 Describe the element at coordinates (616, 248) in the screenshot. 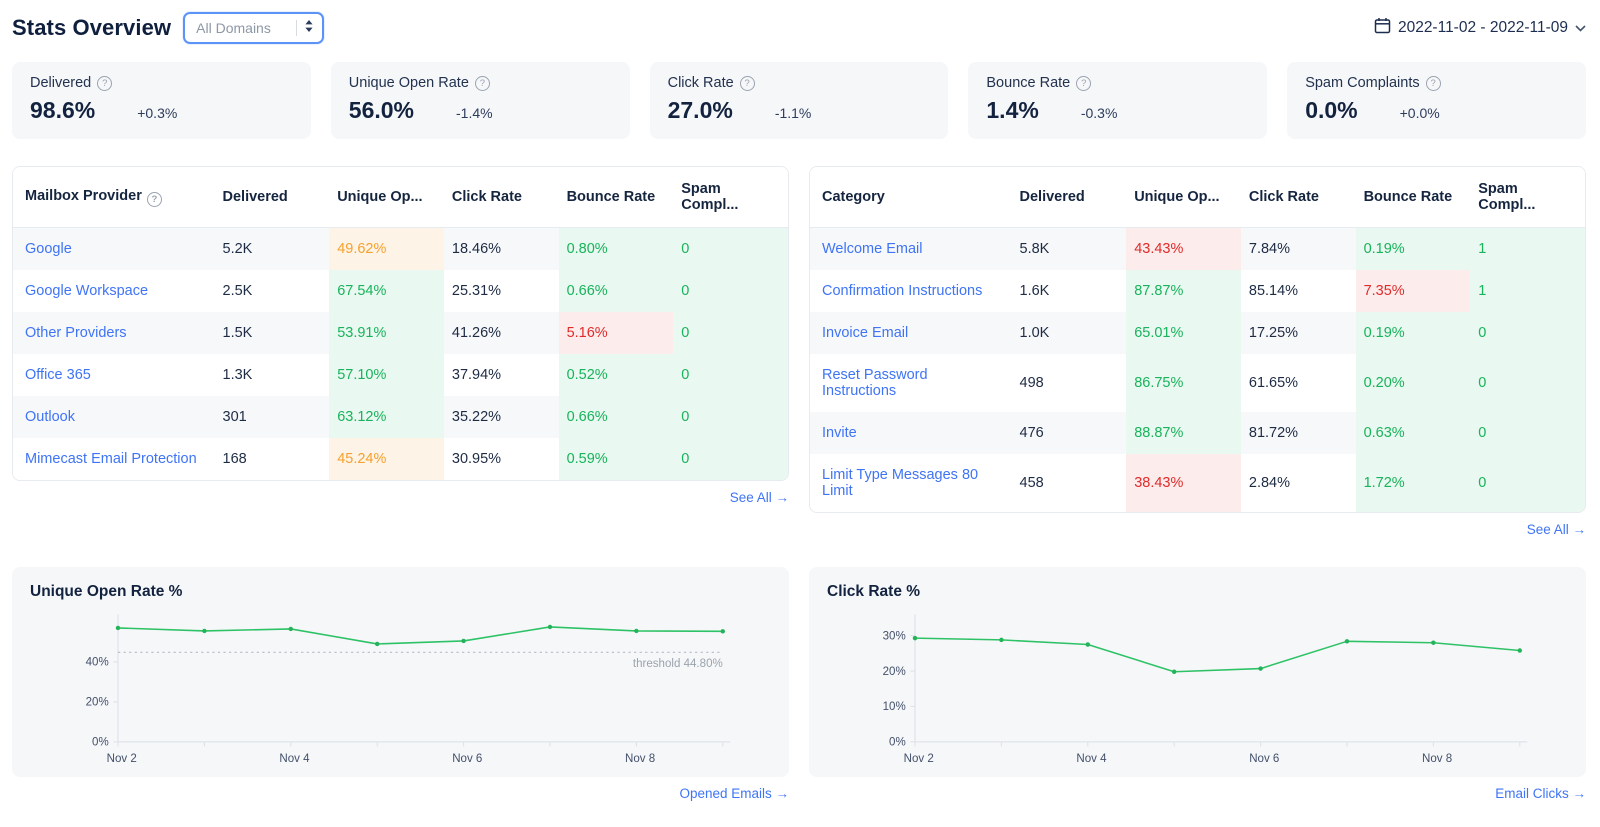

I see `bounce-cell: 0.80%` at that location.